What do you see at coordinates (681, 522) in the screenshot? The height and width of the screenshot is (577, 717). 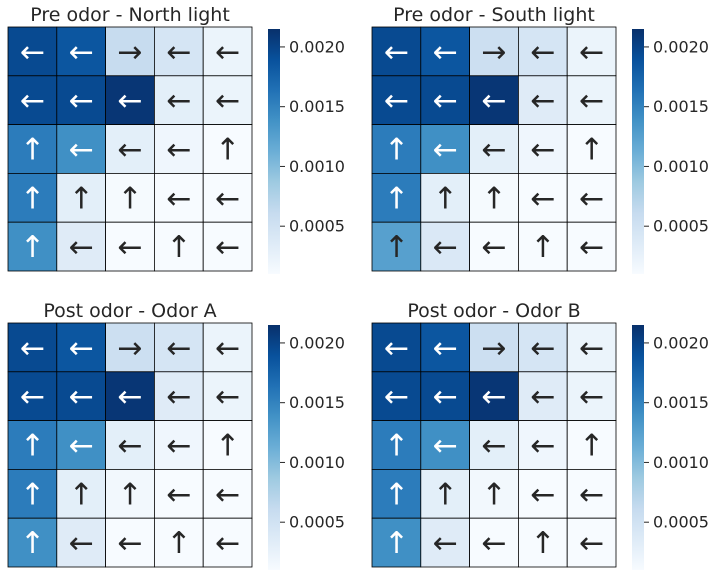 I see `colorbar-tick-label: 0.0005` at bounding box center [681, 522].